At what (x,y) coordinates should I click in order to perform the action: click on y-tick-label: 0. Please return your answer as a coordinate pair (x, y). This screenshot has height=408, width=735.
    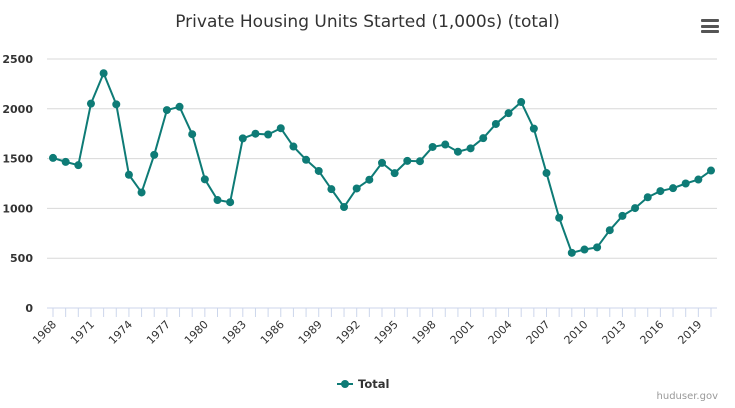
    Looking at the image, I should click on (29, 308).